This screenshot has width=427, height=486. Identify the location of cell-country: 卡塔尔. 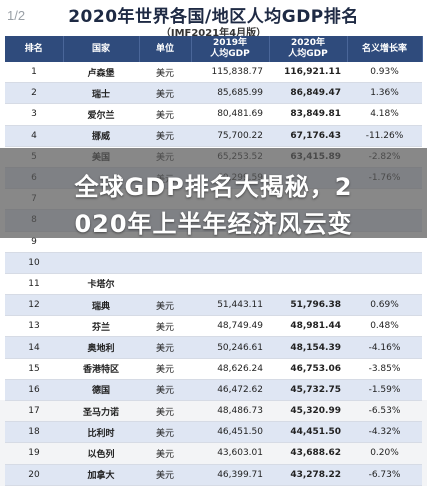
(101, 284).